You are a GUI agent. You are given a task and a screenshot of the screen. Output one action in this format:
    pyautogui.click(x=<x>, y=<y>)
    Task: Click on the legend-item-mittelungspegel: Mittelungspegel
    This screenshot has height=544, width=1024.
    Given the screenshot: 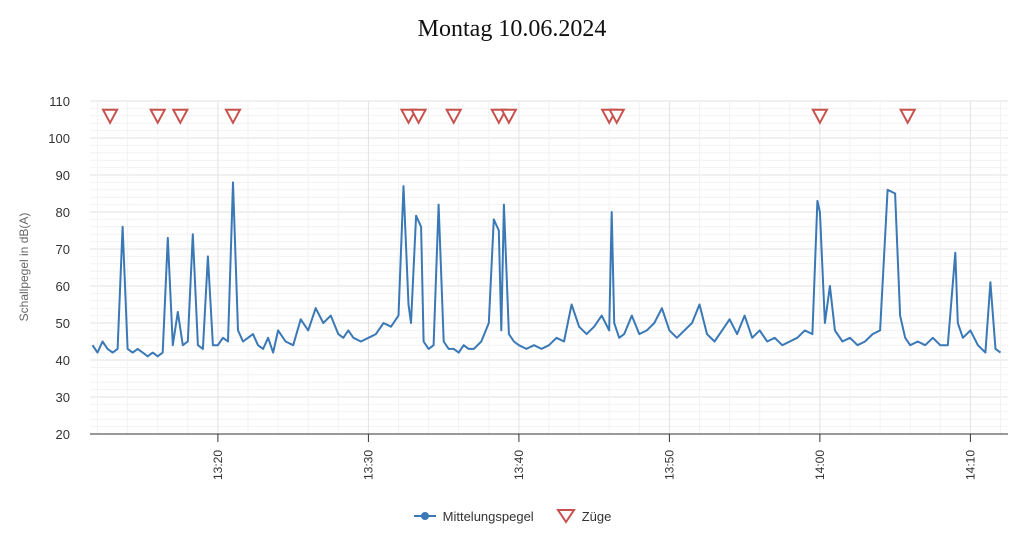 What is the action you would take?
    pyautogui.click(x=473, y=516)
    